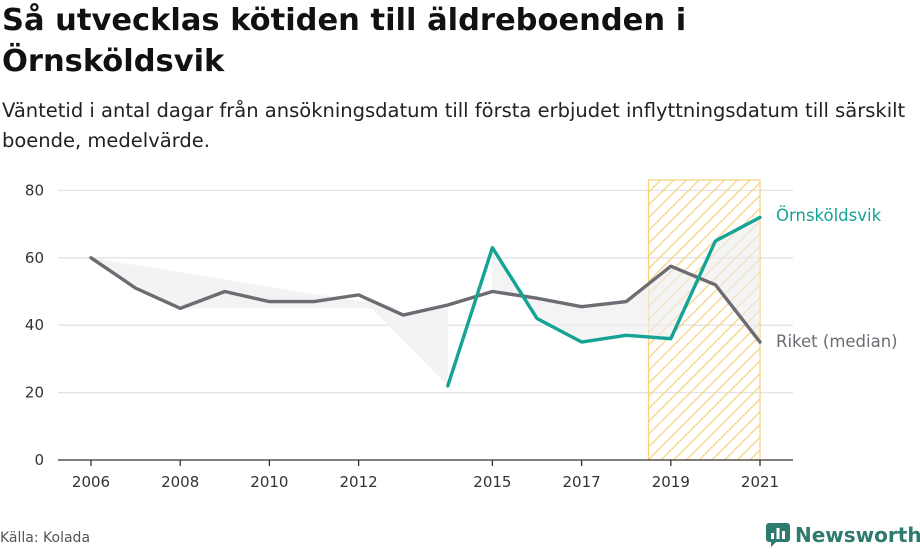 This screenshot has height=552, width=920. I want to click on x-tick-label: 2006, so click(91, 482).